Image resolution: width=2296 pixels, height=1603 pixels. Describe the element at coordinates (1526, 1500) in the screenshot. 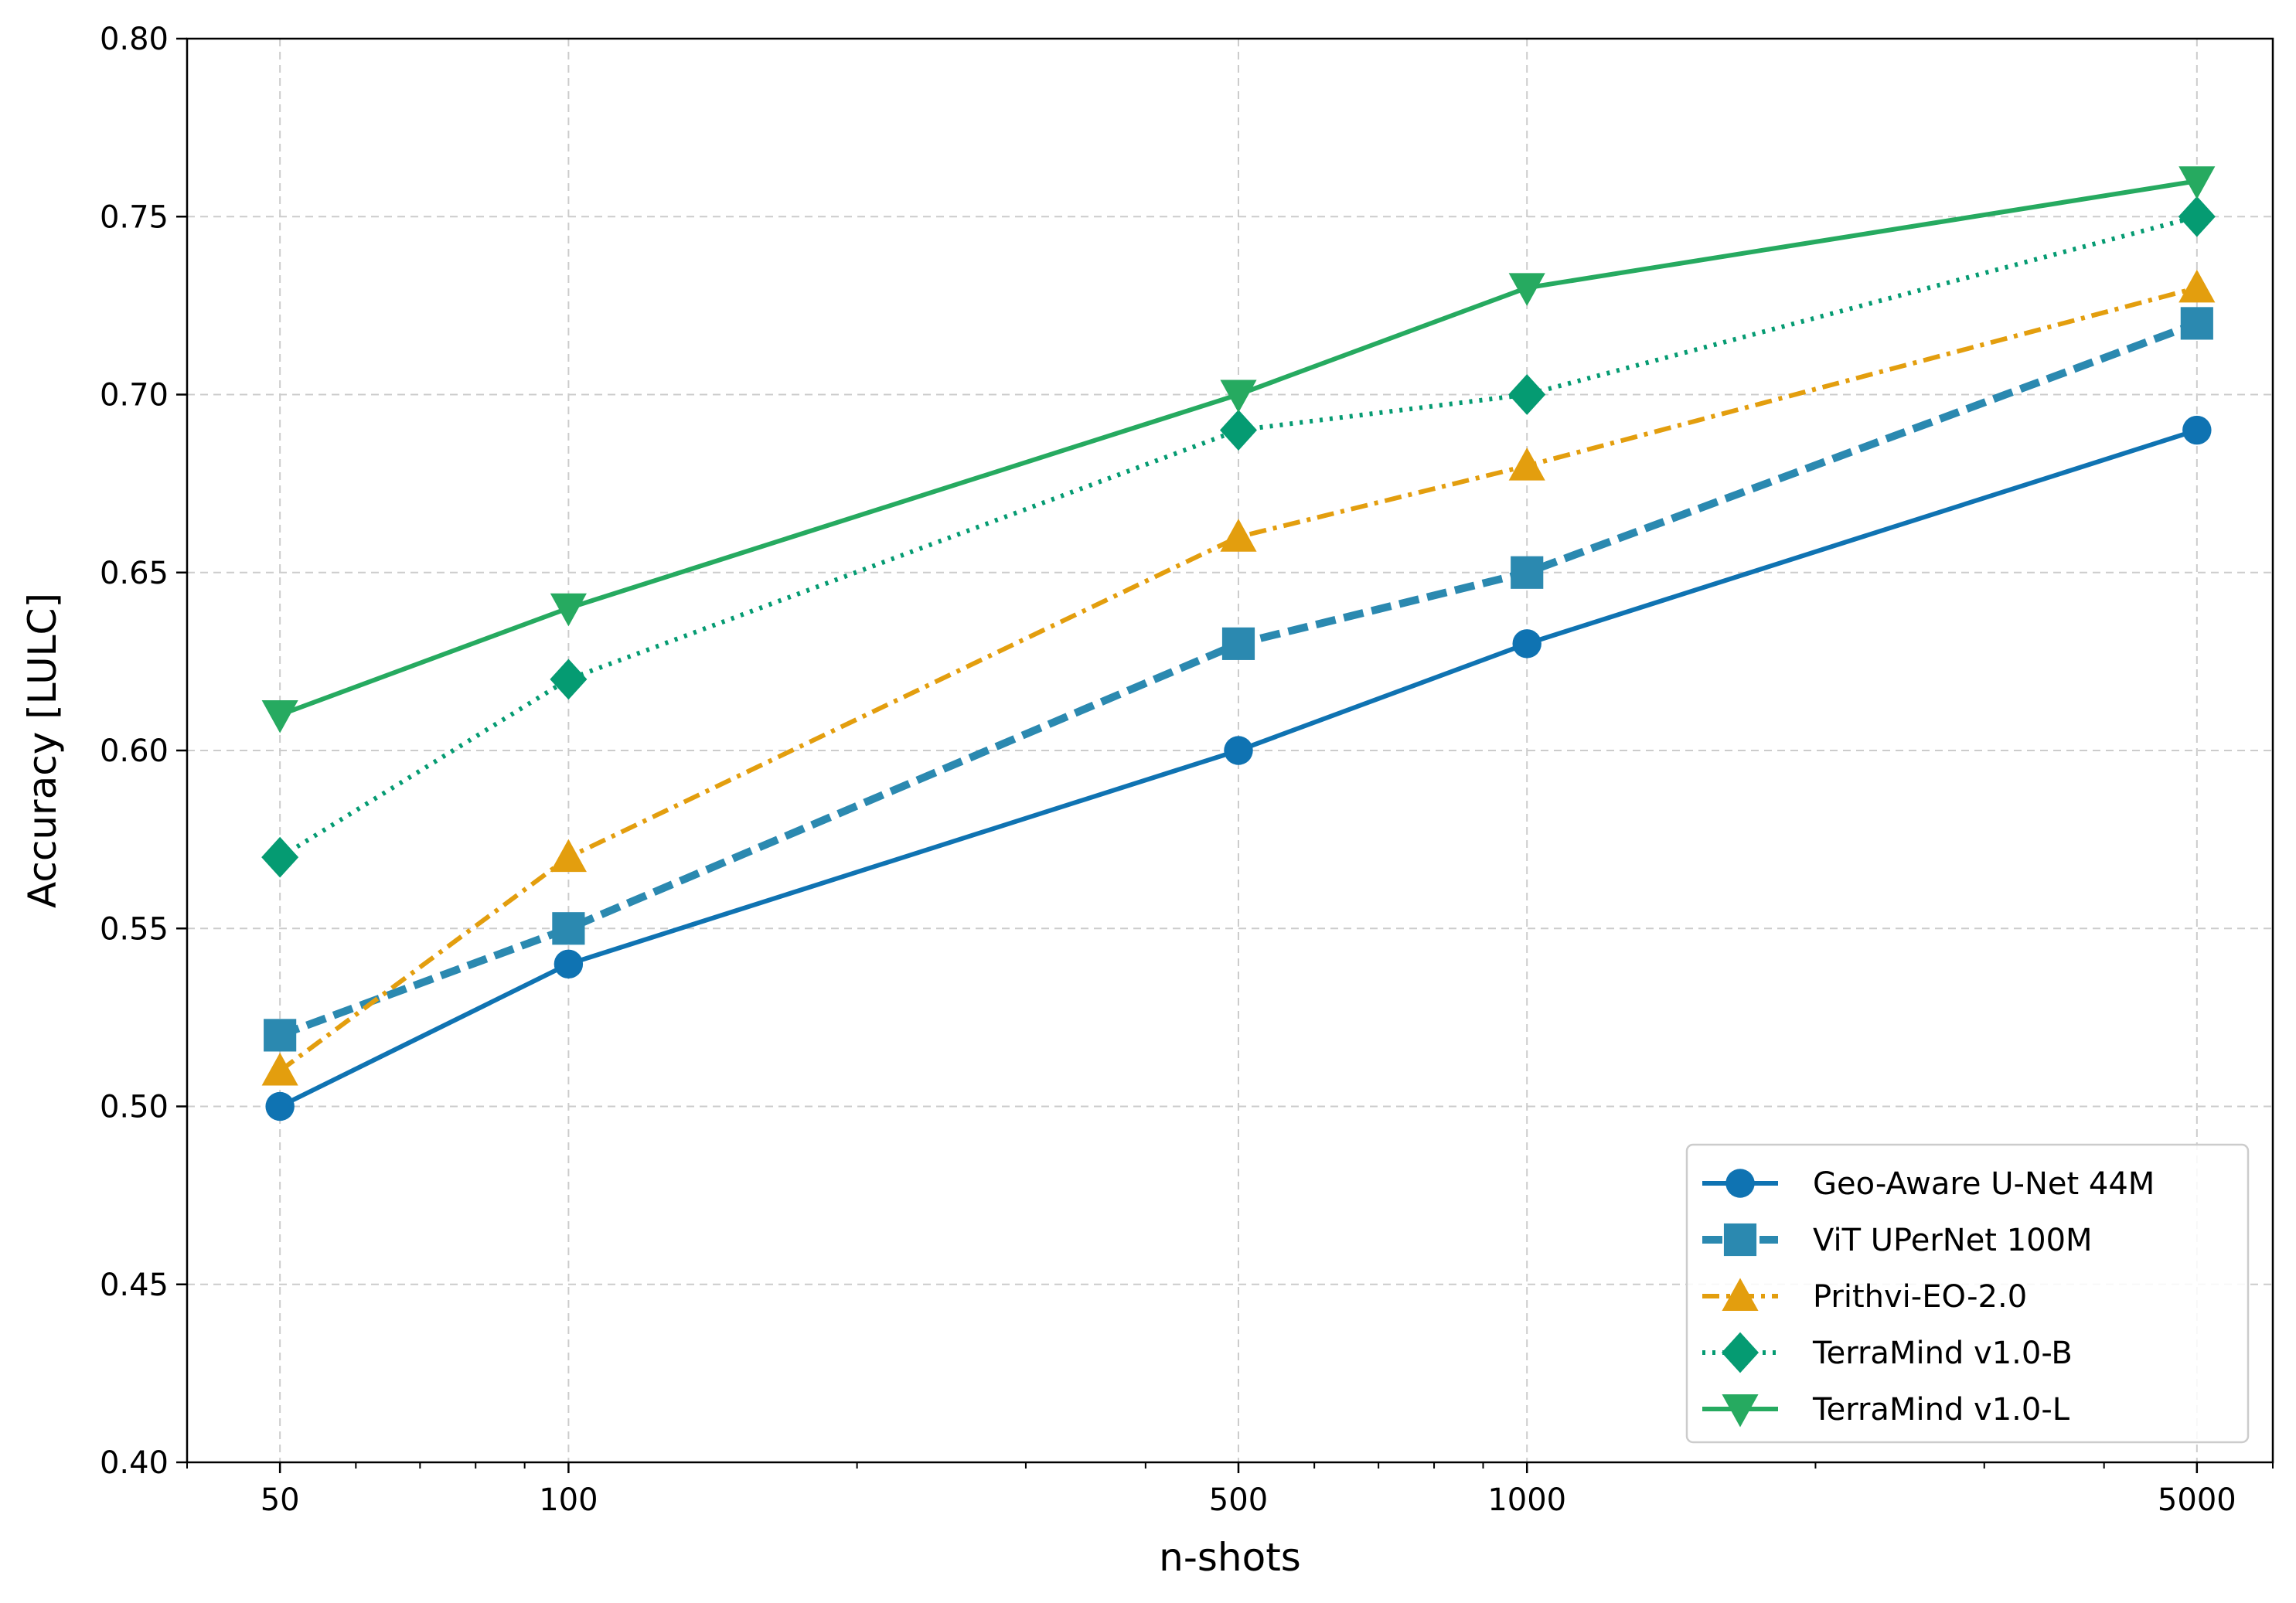

I see `x-tick-label: 1000` at that location.